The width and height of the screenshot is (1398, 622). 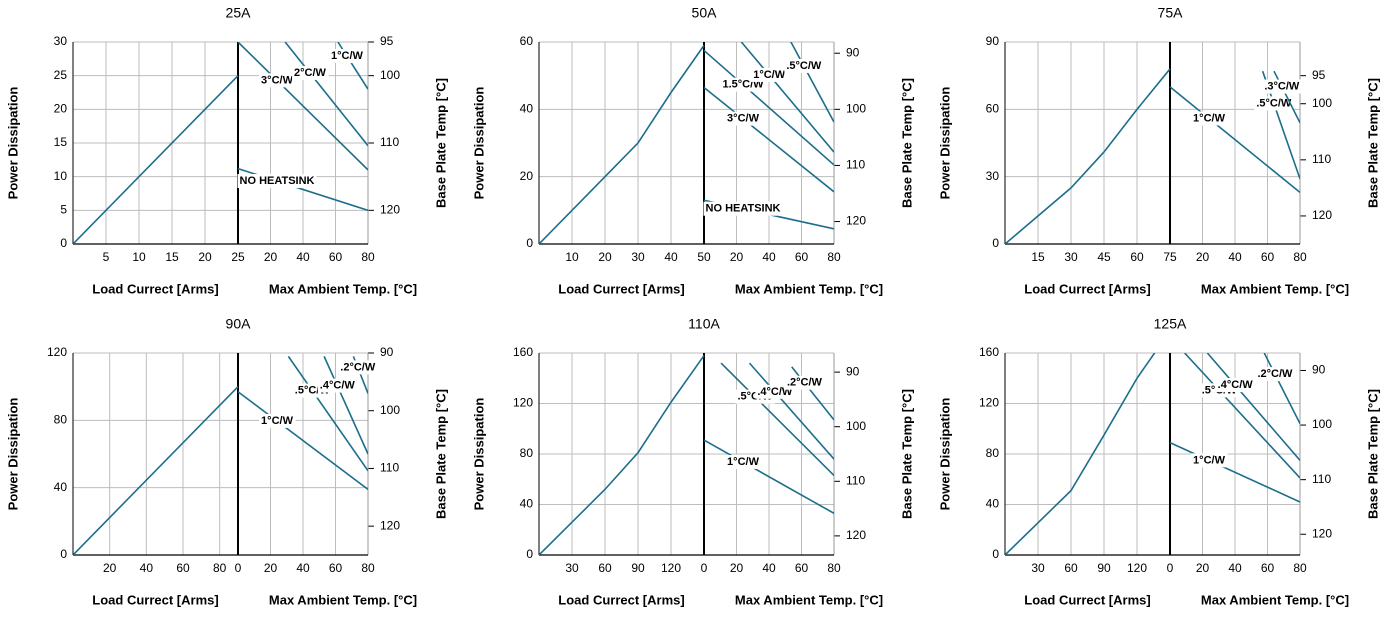 I want to click on y-tick-label: 40, so click(x=993, y=504).